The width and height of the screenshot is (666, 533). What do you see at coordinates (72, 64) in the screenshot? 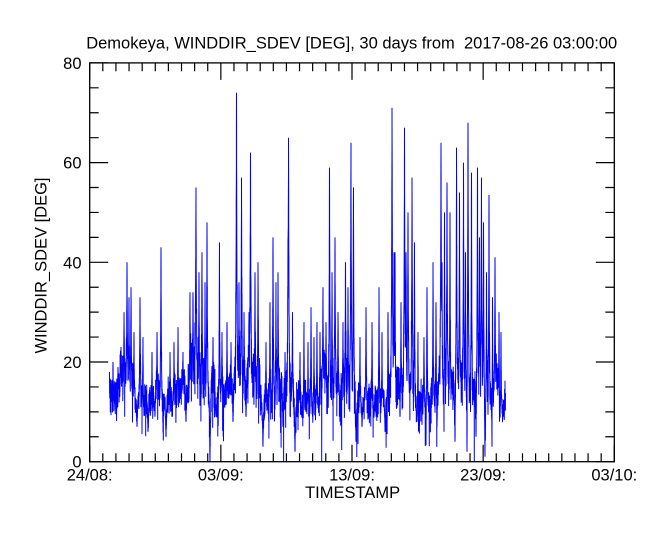
I see `svg-text: 80` at bounding box center [72, 64].